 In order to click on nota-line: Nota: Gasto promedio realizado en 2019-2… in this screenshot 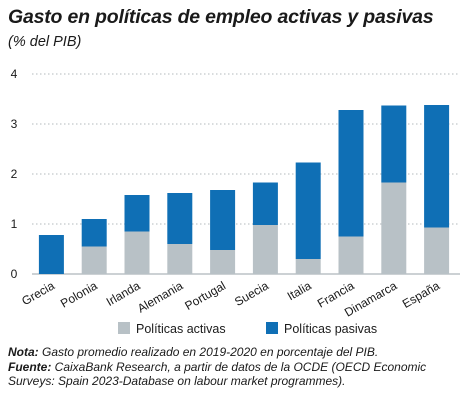, I will do `click(238, 352)`.